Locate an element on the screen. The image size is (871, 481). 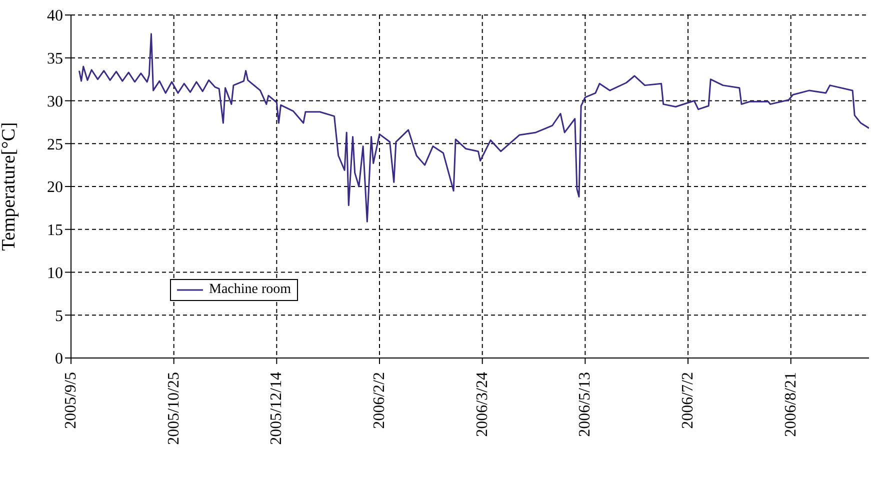
x-tick-label: 2005/9/5 is located at coordinates (71, 400).